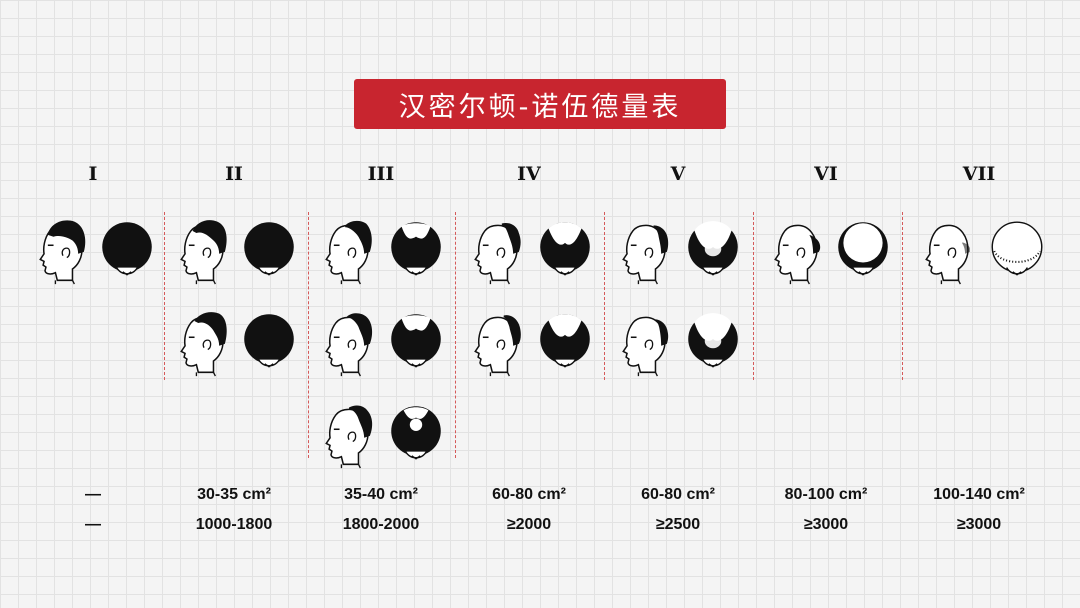  What do you see at coordinates (93, 494) in the screenshot?
I see `grade-1-area: —` at bounding box center [93, 494].